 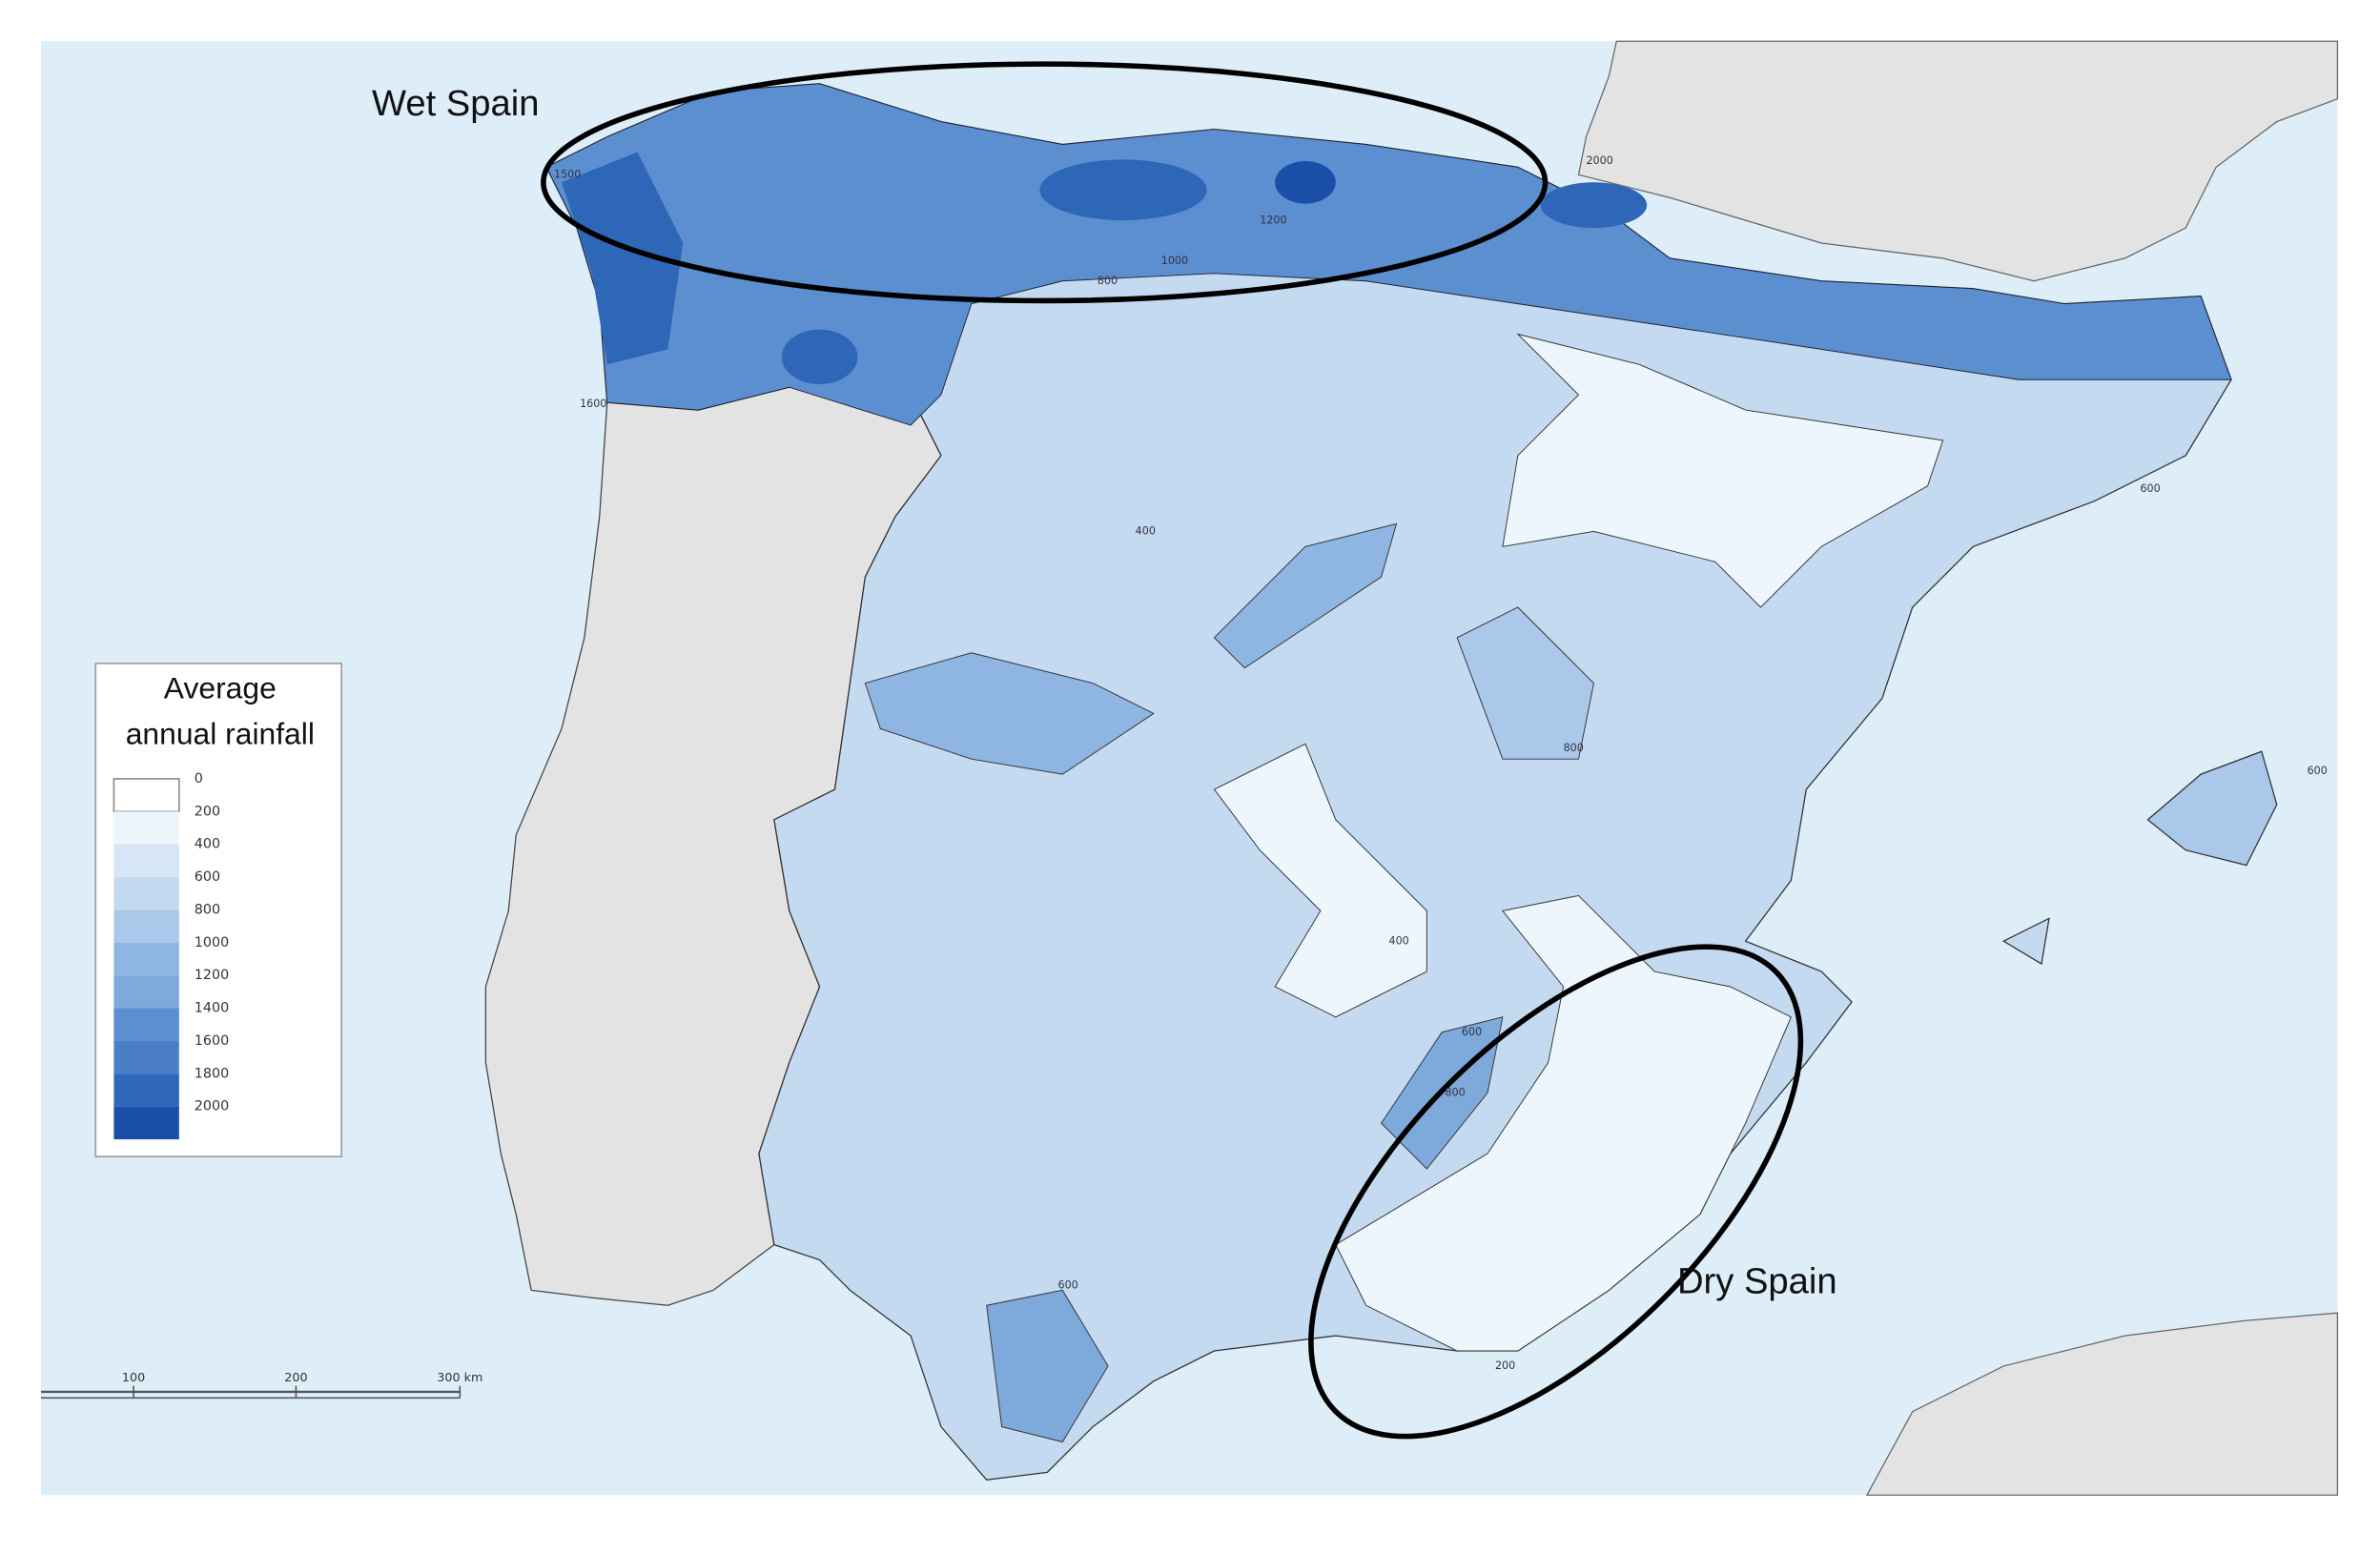 I want to click on legend-label: 1000, so click(x=212, y=942).